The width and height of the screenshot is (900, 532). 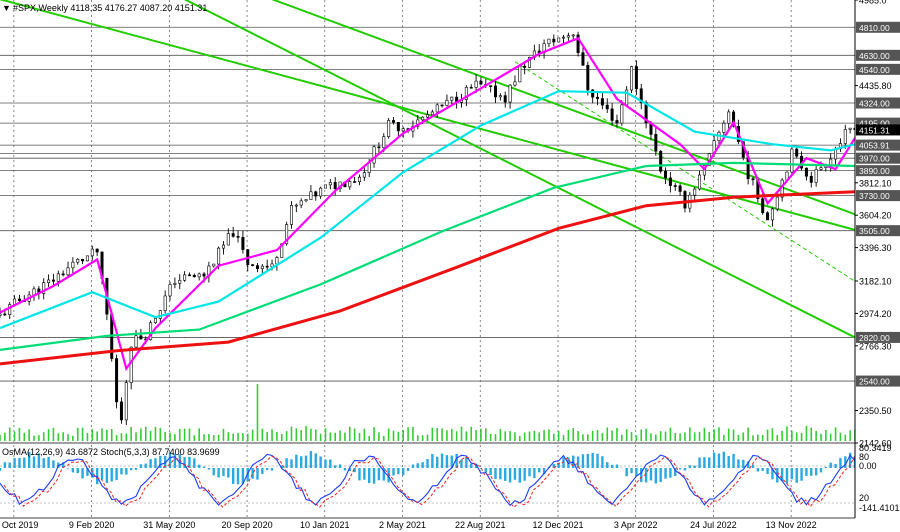 What do you see at coordinates (874, 196) in the screenshot?
I see `price-label: 3730.00` at bounding box center [874, 196].